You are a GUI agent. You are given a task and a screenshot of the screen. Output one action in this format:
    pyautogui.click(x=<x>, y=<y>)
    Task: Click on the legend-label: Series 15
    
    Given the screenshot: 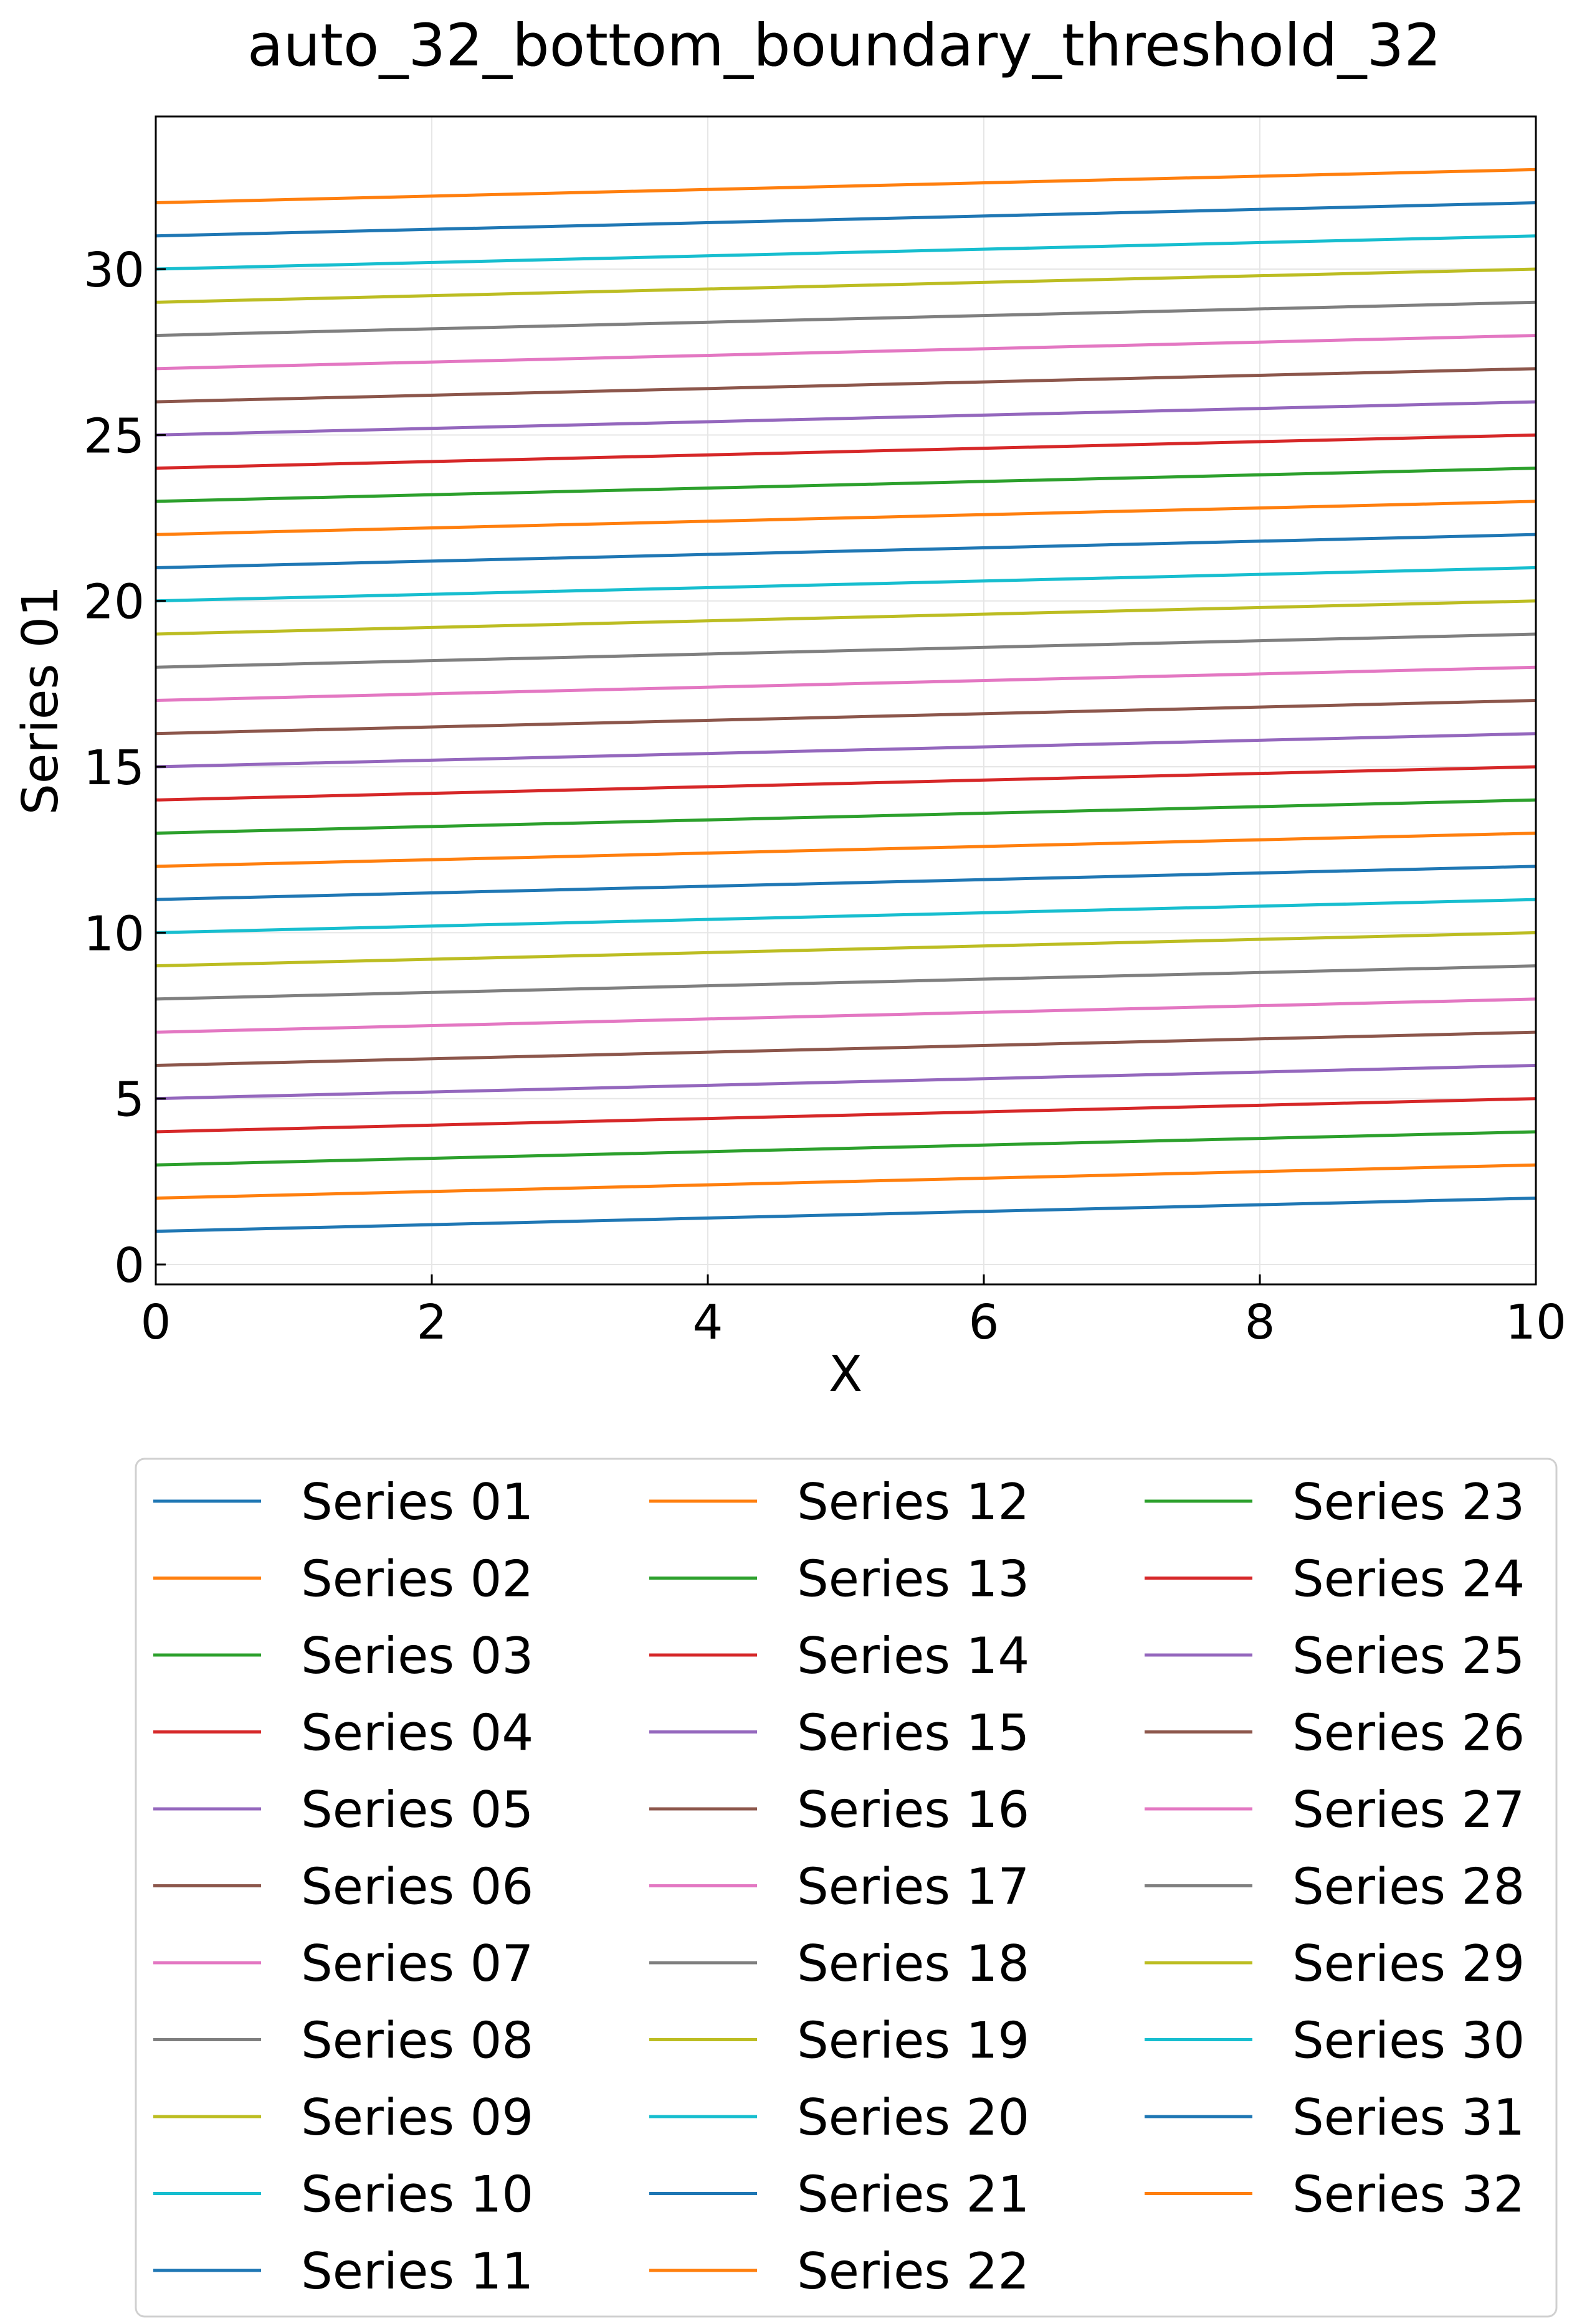 What is the action you would take?
    pyautogui.click(x=913, y=1733)
    